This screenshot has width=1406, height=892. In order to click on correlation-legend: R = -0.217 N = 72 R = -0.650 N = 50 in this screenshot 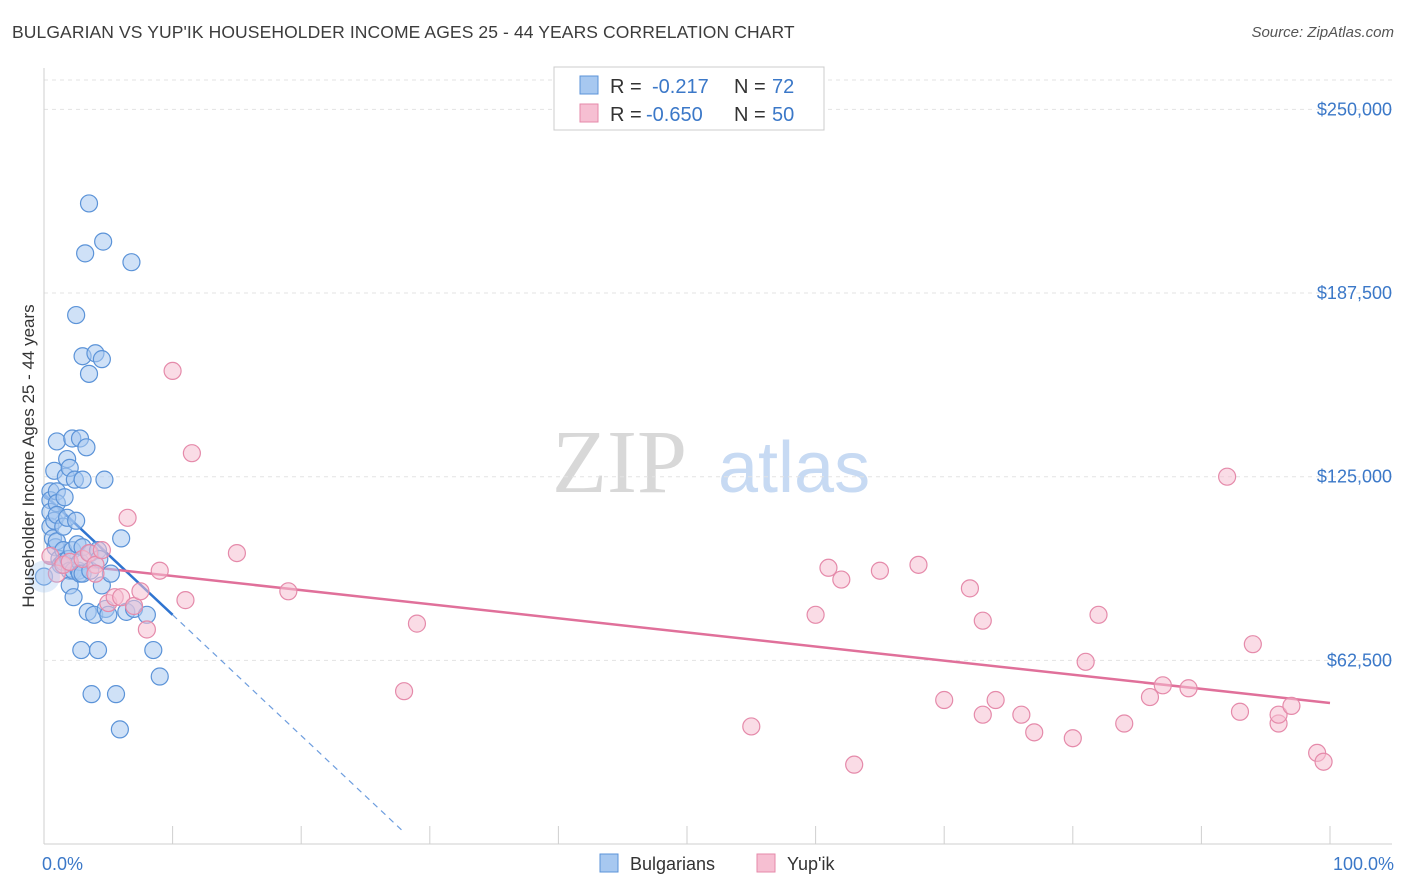, I will do `click(689, 98)`.